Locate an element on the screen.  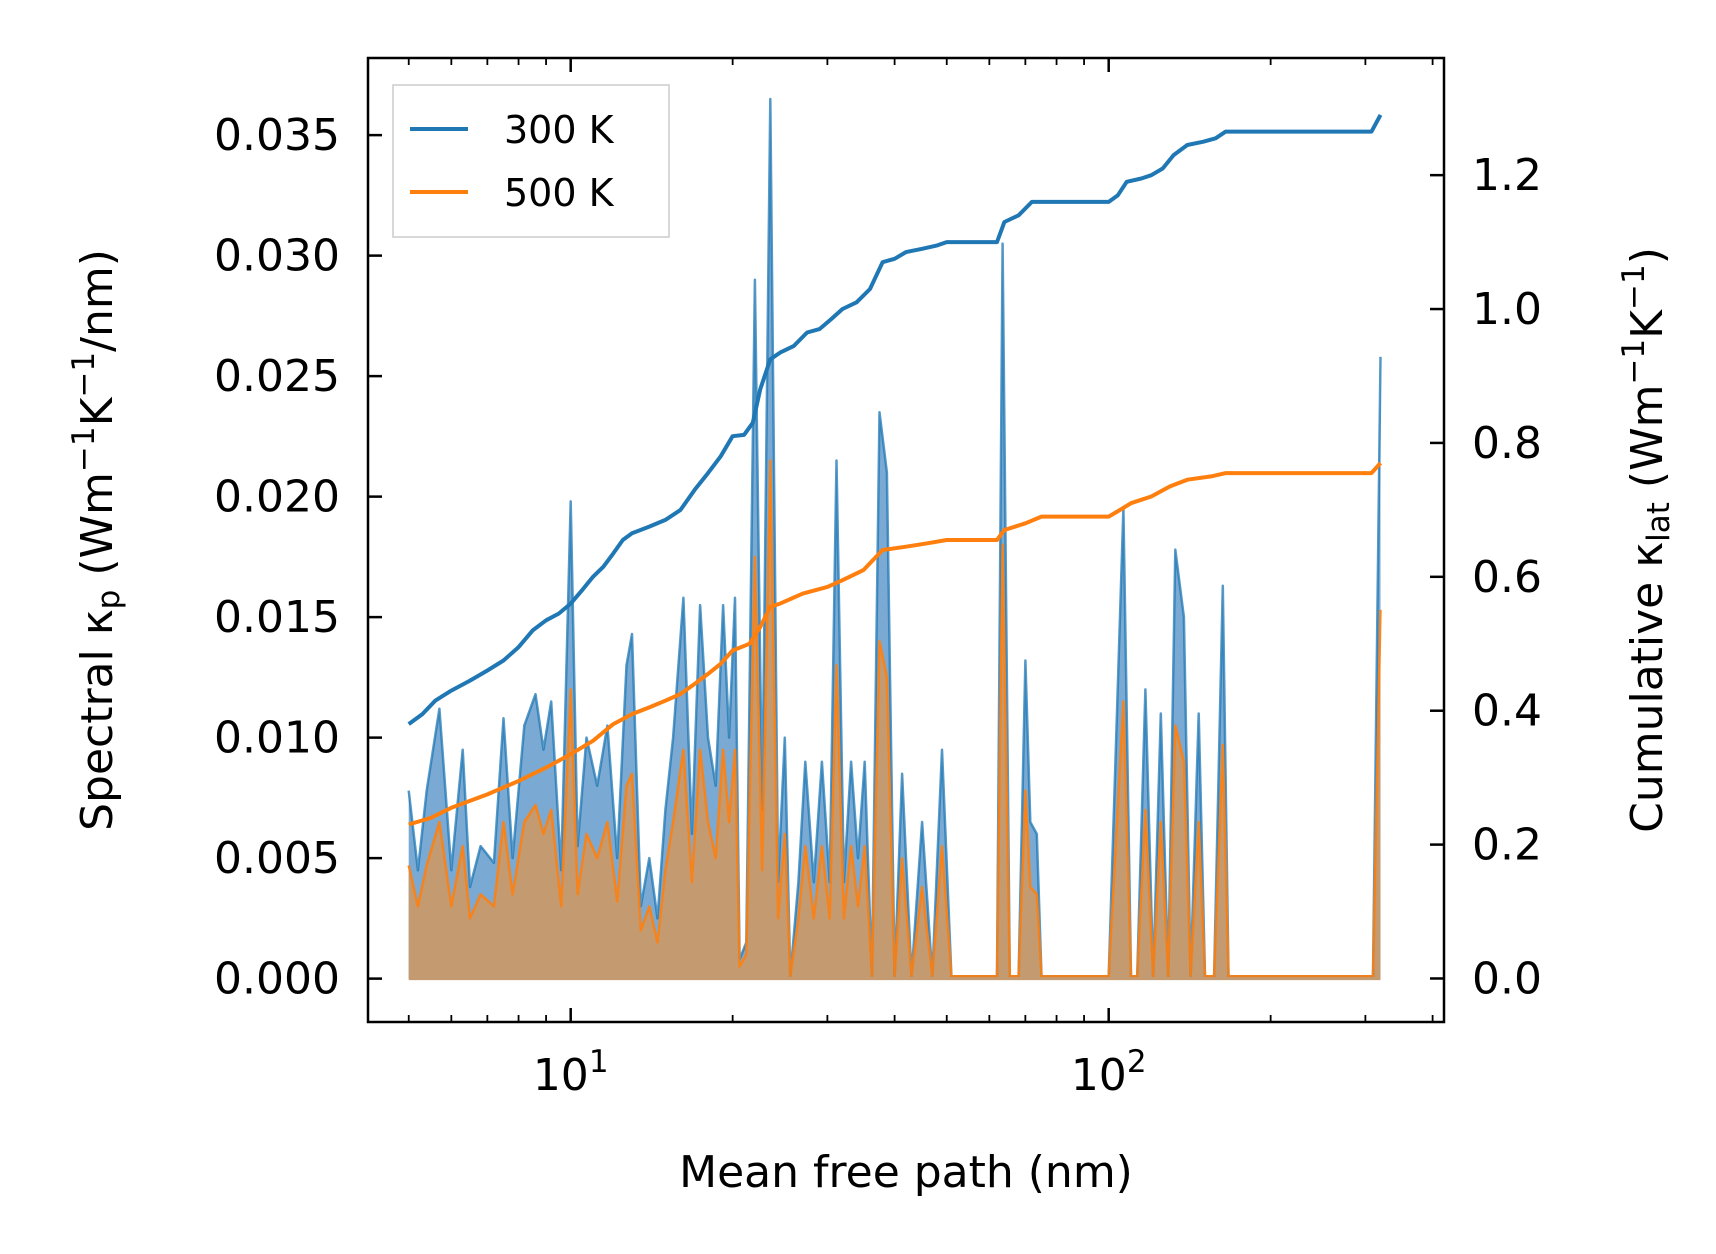
y-tick-label-right: 1.0 is located at coordinates (1507, 309).